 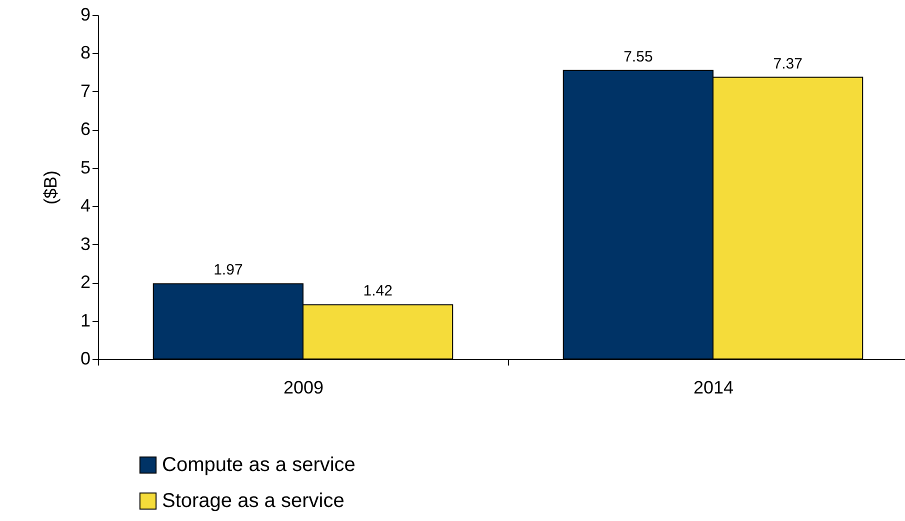 I want to click on legend-label: Compute as a service, so click(x=259, y=465).